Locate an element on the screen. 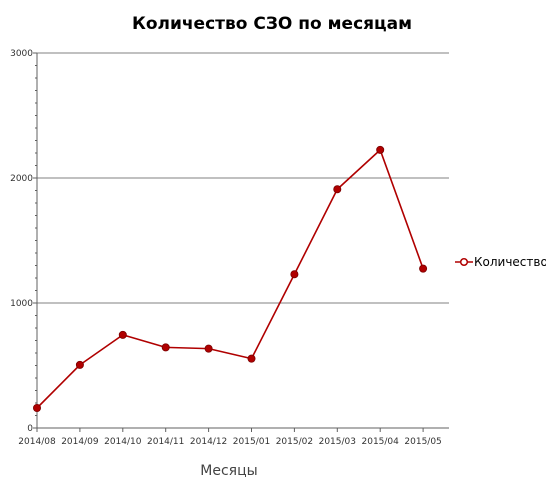 This screenshot has height=489, width=546. x-tick-label: 2015/05 is located at coordinates (422, 442).